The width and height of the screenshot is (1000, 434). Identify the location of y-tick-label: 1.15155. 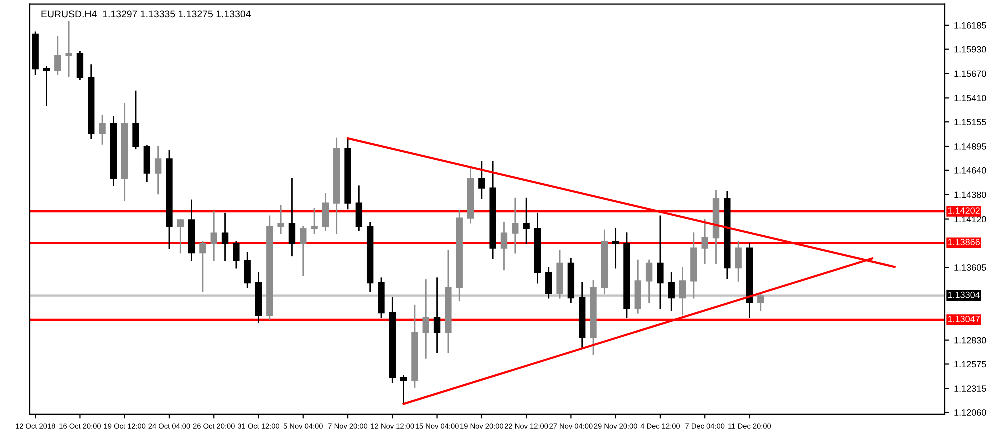
(970, 122).